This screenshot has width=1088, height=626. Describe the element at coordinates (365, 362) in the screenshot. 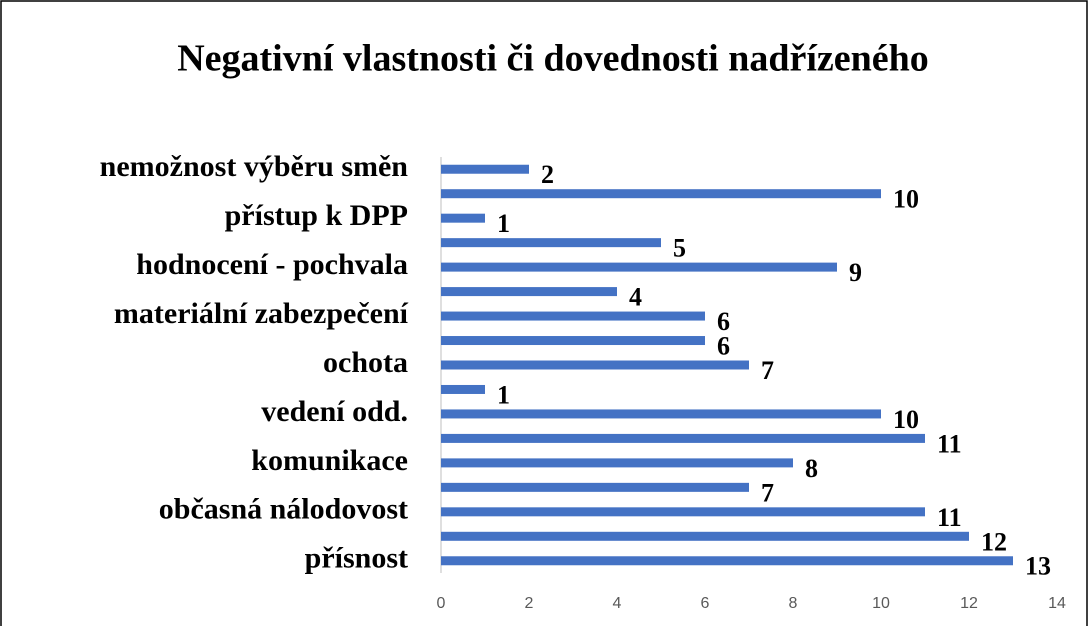

I see `y-tick-label: ochota` at that location.